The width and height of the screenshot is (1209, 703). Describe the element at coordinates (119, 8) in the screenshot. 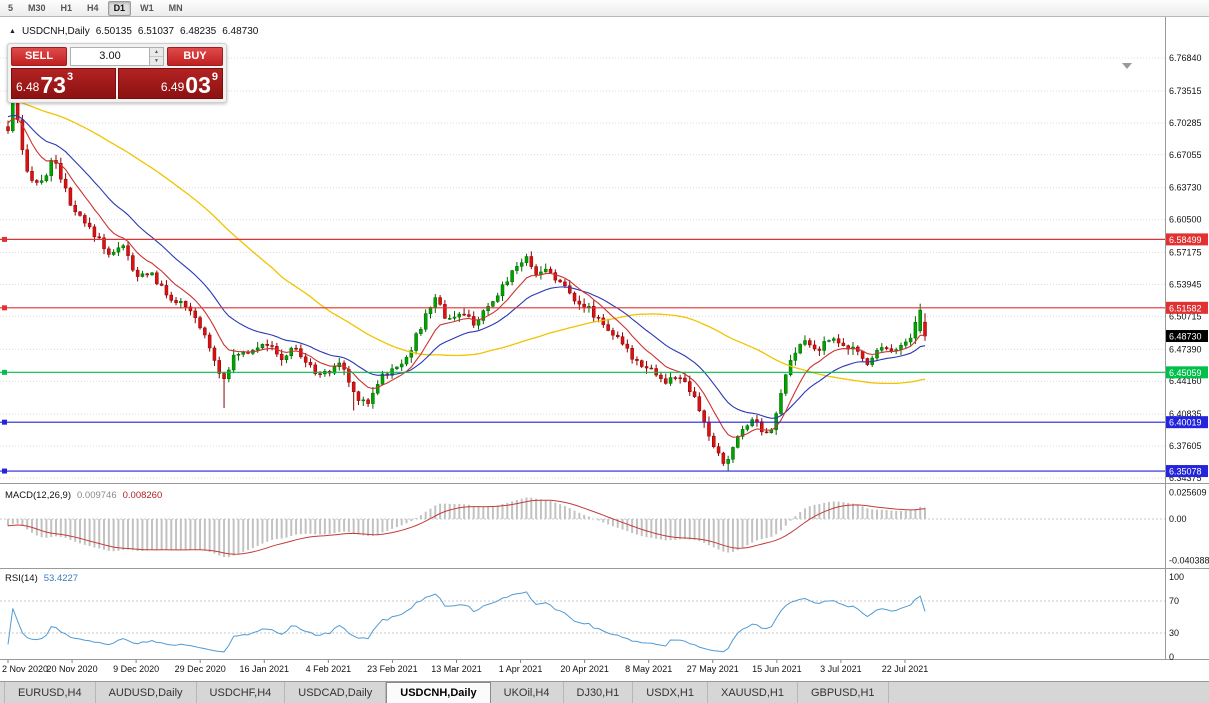

I see `timeframe-button-d1: D1` at that location.